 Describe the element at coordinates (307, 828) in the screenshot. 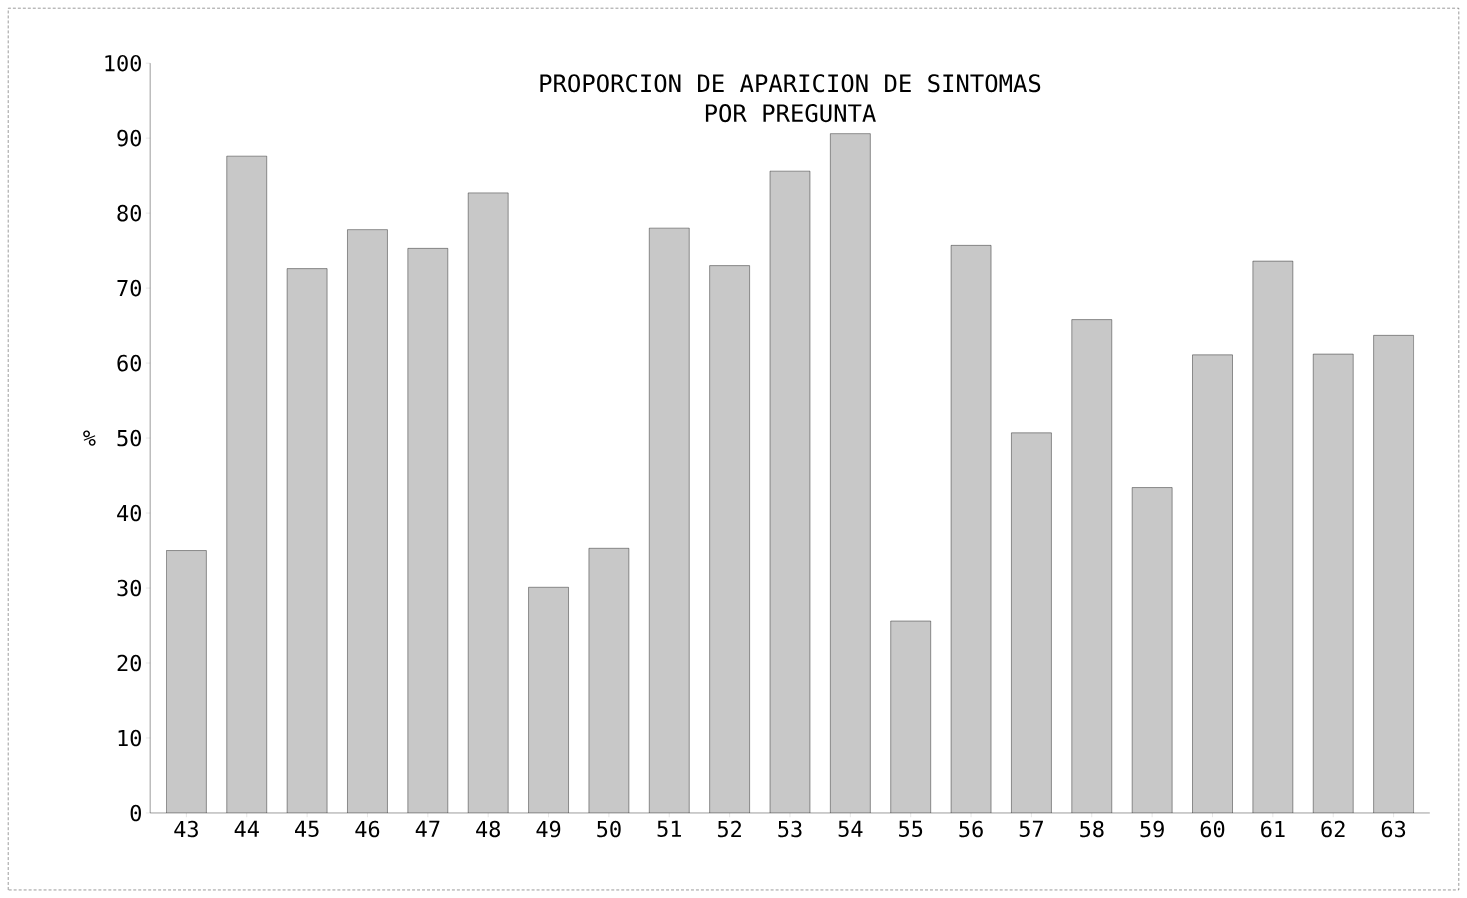

I see `x-tick-label: 45` at that location.